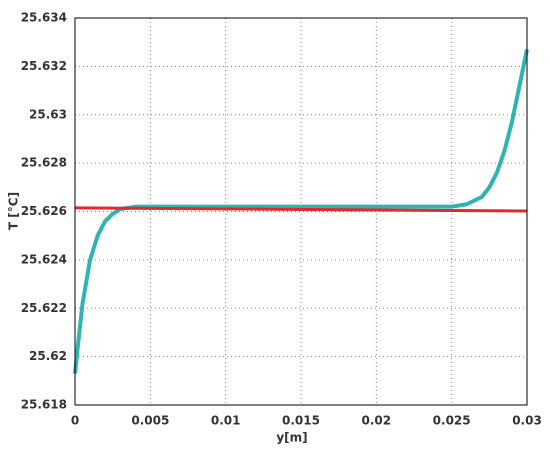 This screenshot has width=550, height=456. I want to click on y-tick-label: 25.624, so click(44, 259).